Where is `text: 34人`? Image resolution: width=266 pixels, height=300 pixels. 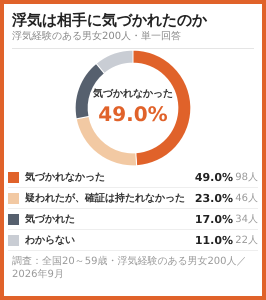
text: 34人 is located at coordinates (246, 219).